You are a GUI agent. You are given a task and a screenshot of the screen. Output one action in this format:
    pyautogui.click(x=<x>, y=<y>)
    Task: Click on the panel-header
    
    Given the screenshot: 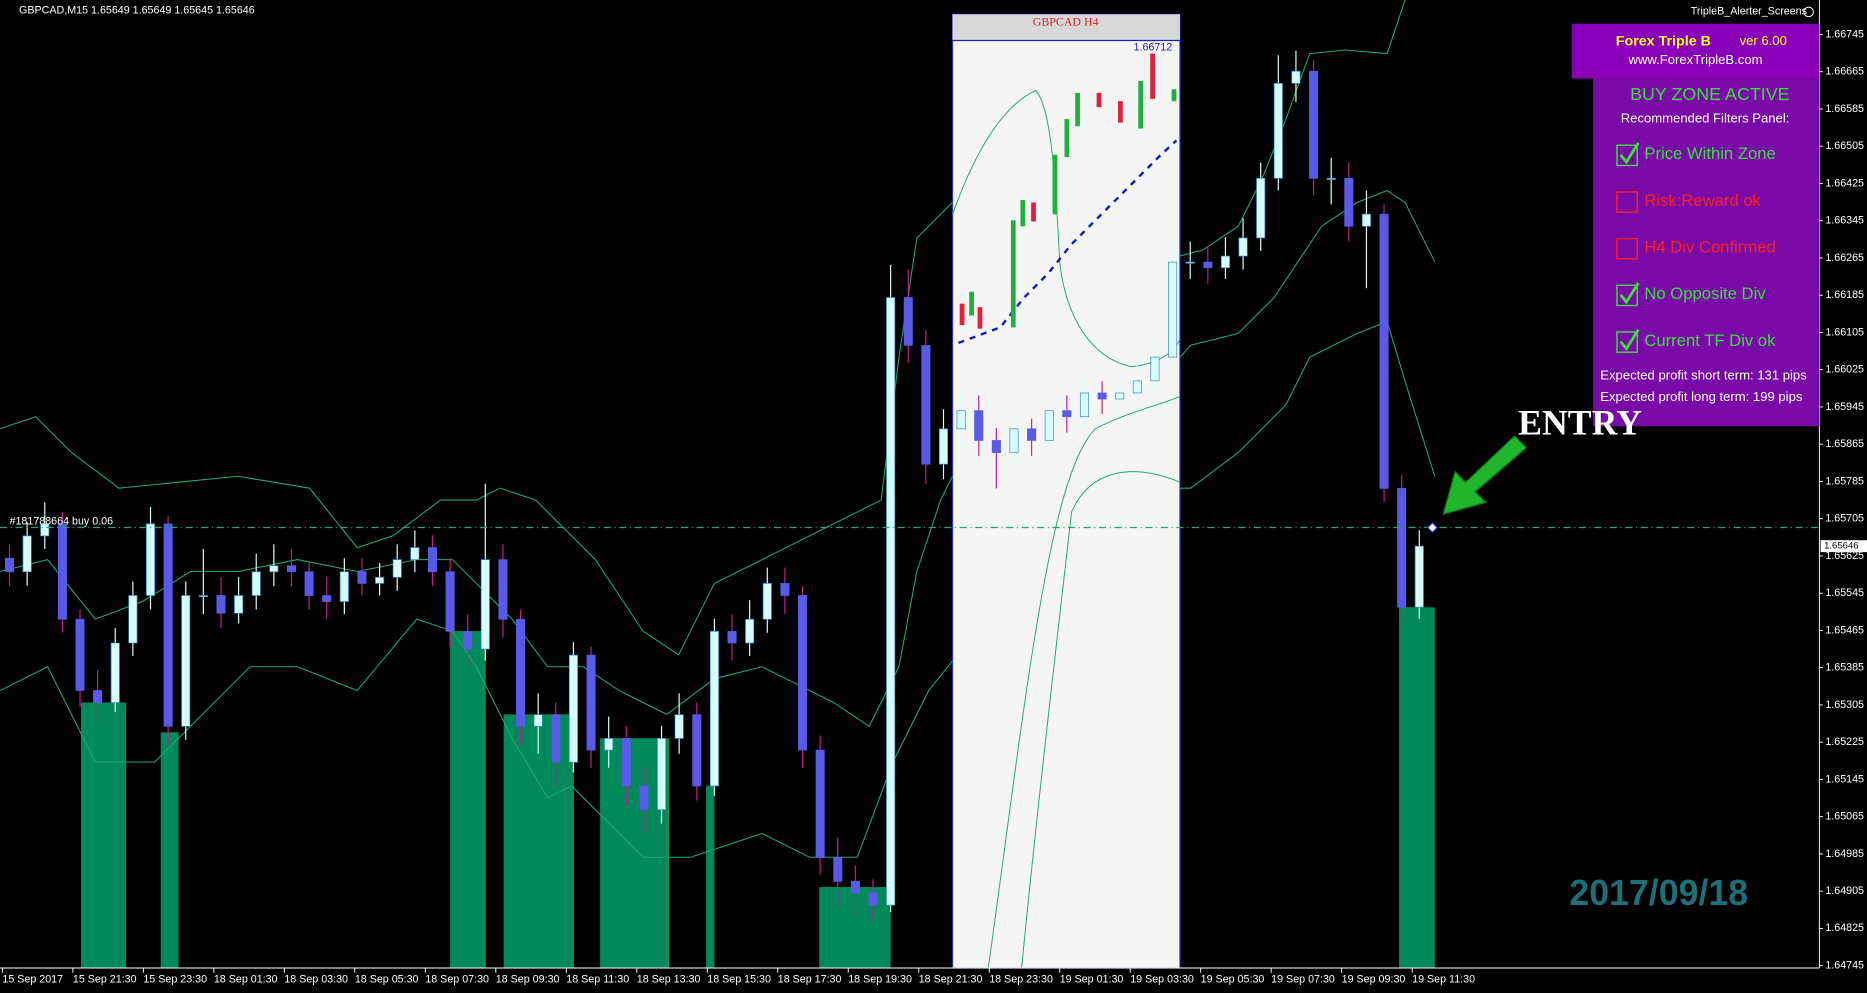 What is the action you would take?
    pyautogui.click(x=1695, y=51)
    